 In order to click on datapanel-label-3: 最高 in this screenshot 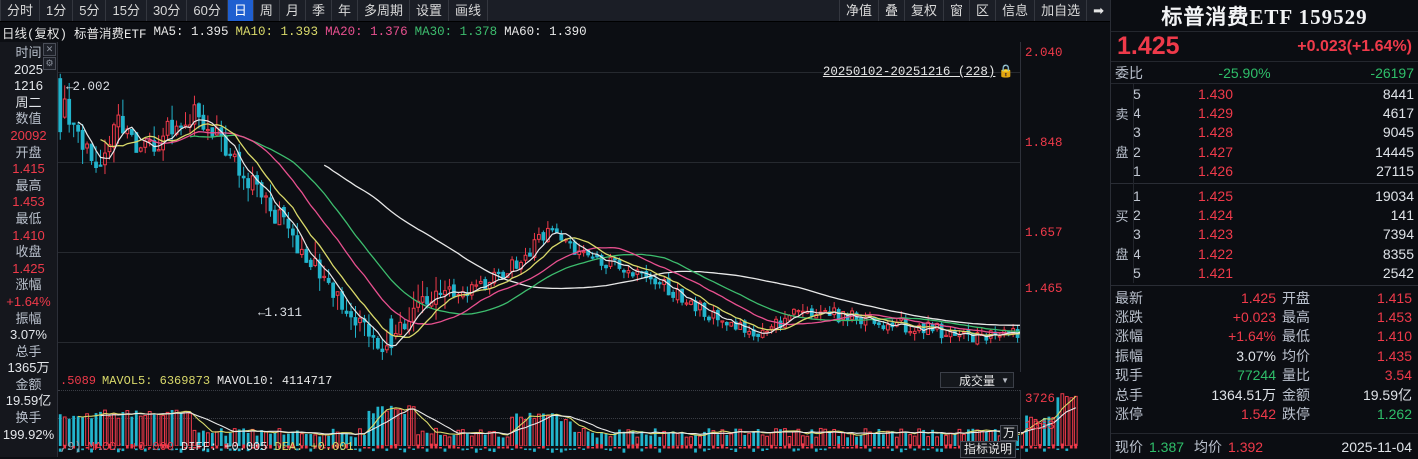, I will do `click(28, 185)`.